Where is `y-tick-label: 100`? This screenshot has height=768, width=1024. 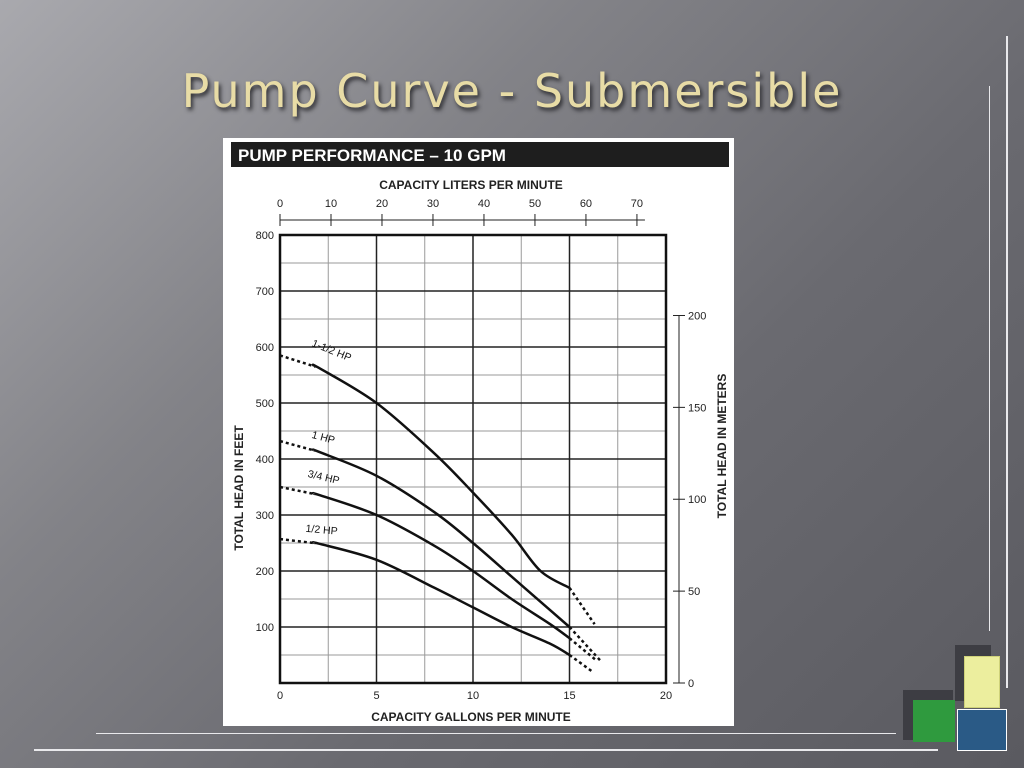 y-tick-label: 100 is located at coordinates (265, 628).